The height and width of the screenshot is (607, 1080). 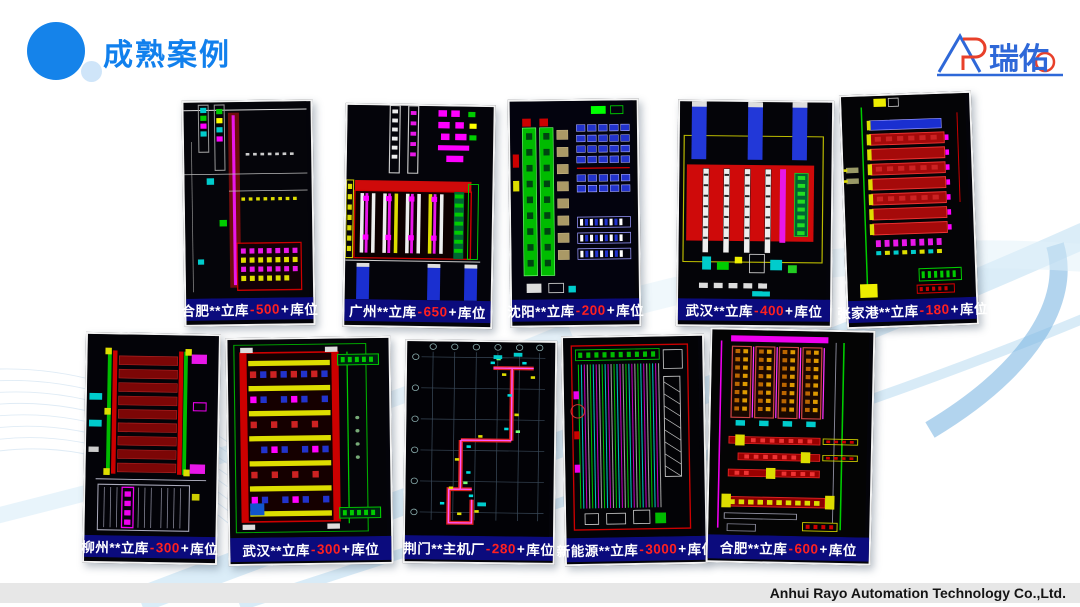 I want to click on case-qty: 400, so click(x=772, y=310).